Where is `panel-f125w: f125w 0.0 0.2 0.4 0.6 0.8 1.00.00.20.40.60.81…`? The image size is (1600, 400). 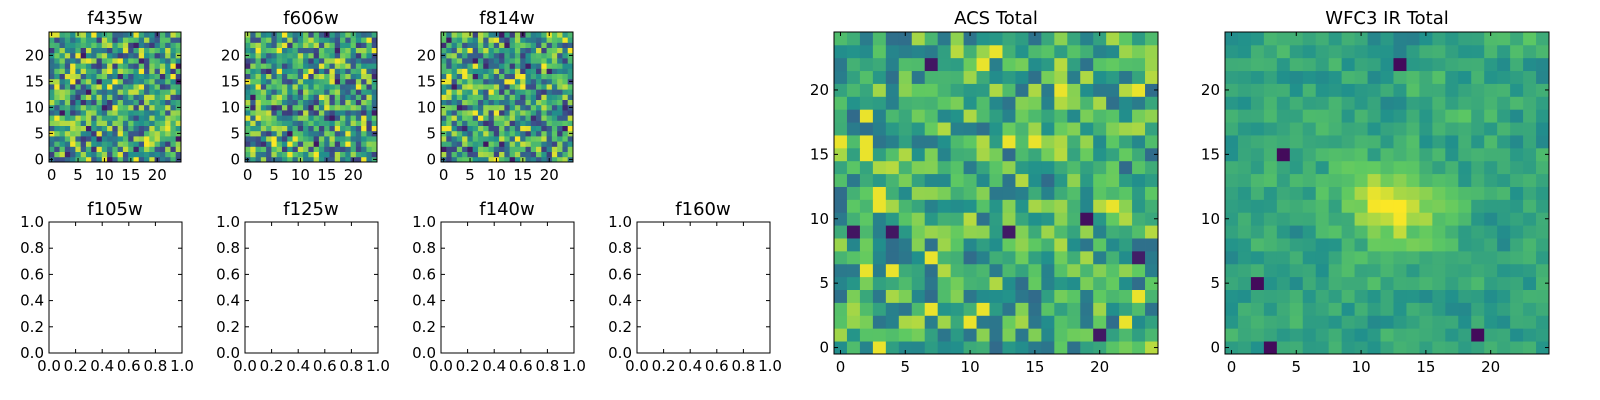
panel-f125w: f125w 0.0 0.2 0.4 0.6 0.8 1.00.00.20.40.60.81… is located at coordinates (303, 287).